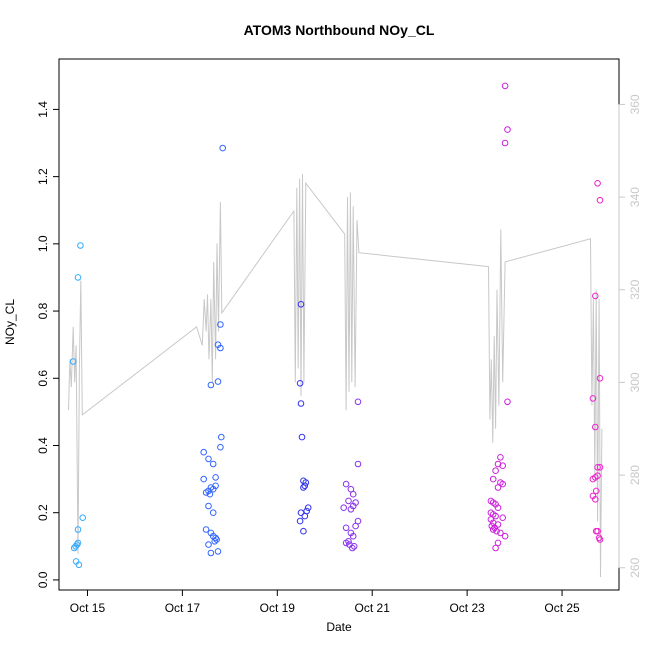 Image resolution: width=650 pixels, height=650 pixels. I want to click on right-tick-label: 300, so click(635, 382).